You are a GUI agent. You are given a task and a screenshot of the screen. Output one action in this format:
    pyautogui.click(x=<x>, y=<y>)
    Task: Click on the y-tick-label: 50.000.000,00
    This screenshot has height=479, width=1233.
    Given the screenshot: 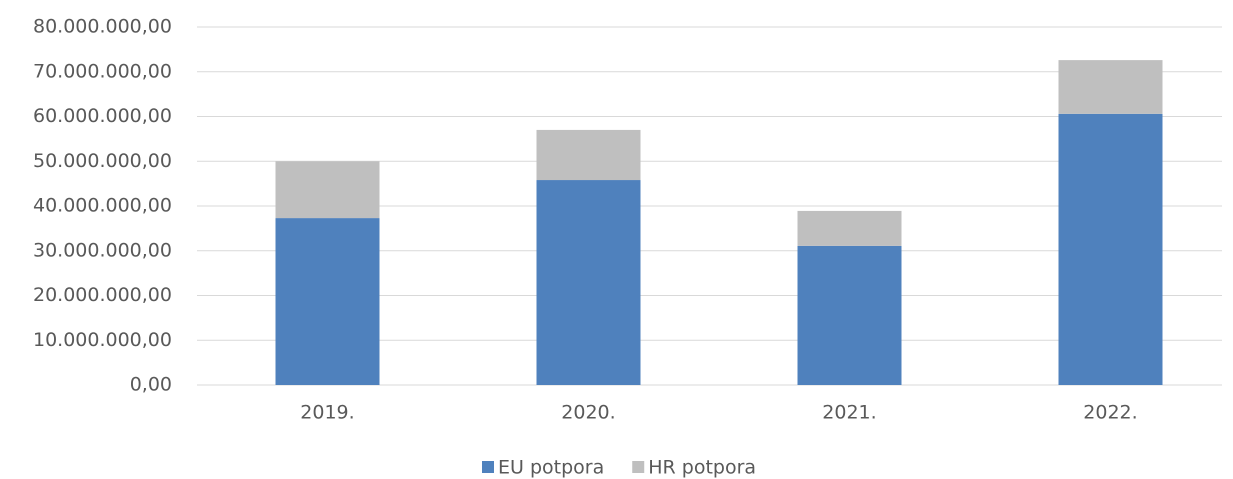 What is the action you would take?
    pyautogui.click(x=102, y=161)
    